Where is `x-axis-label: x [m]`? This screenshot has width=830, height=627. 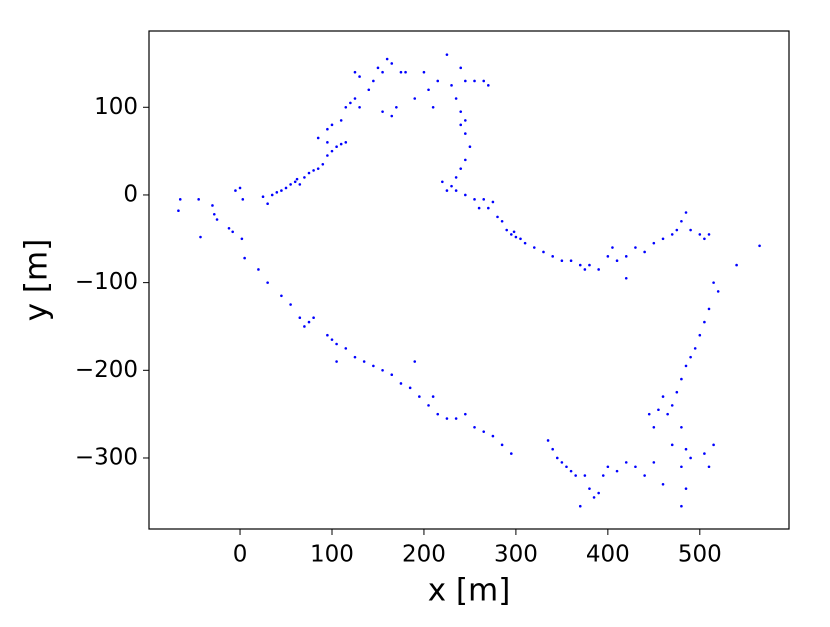
x-axis-label: x [m] is located at coordinates (469, 591).